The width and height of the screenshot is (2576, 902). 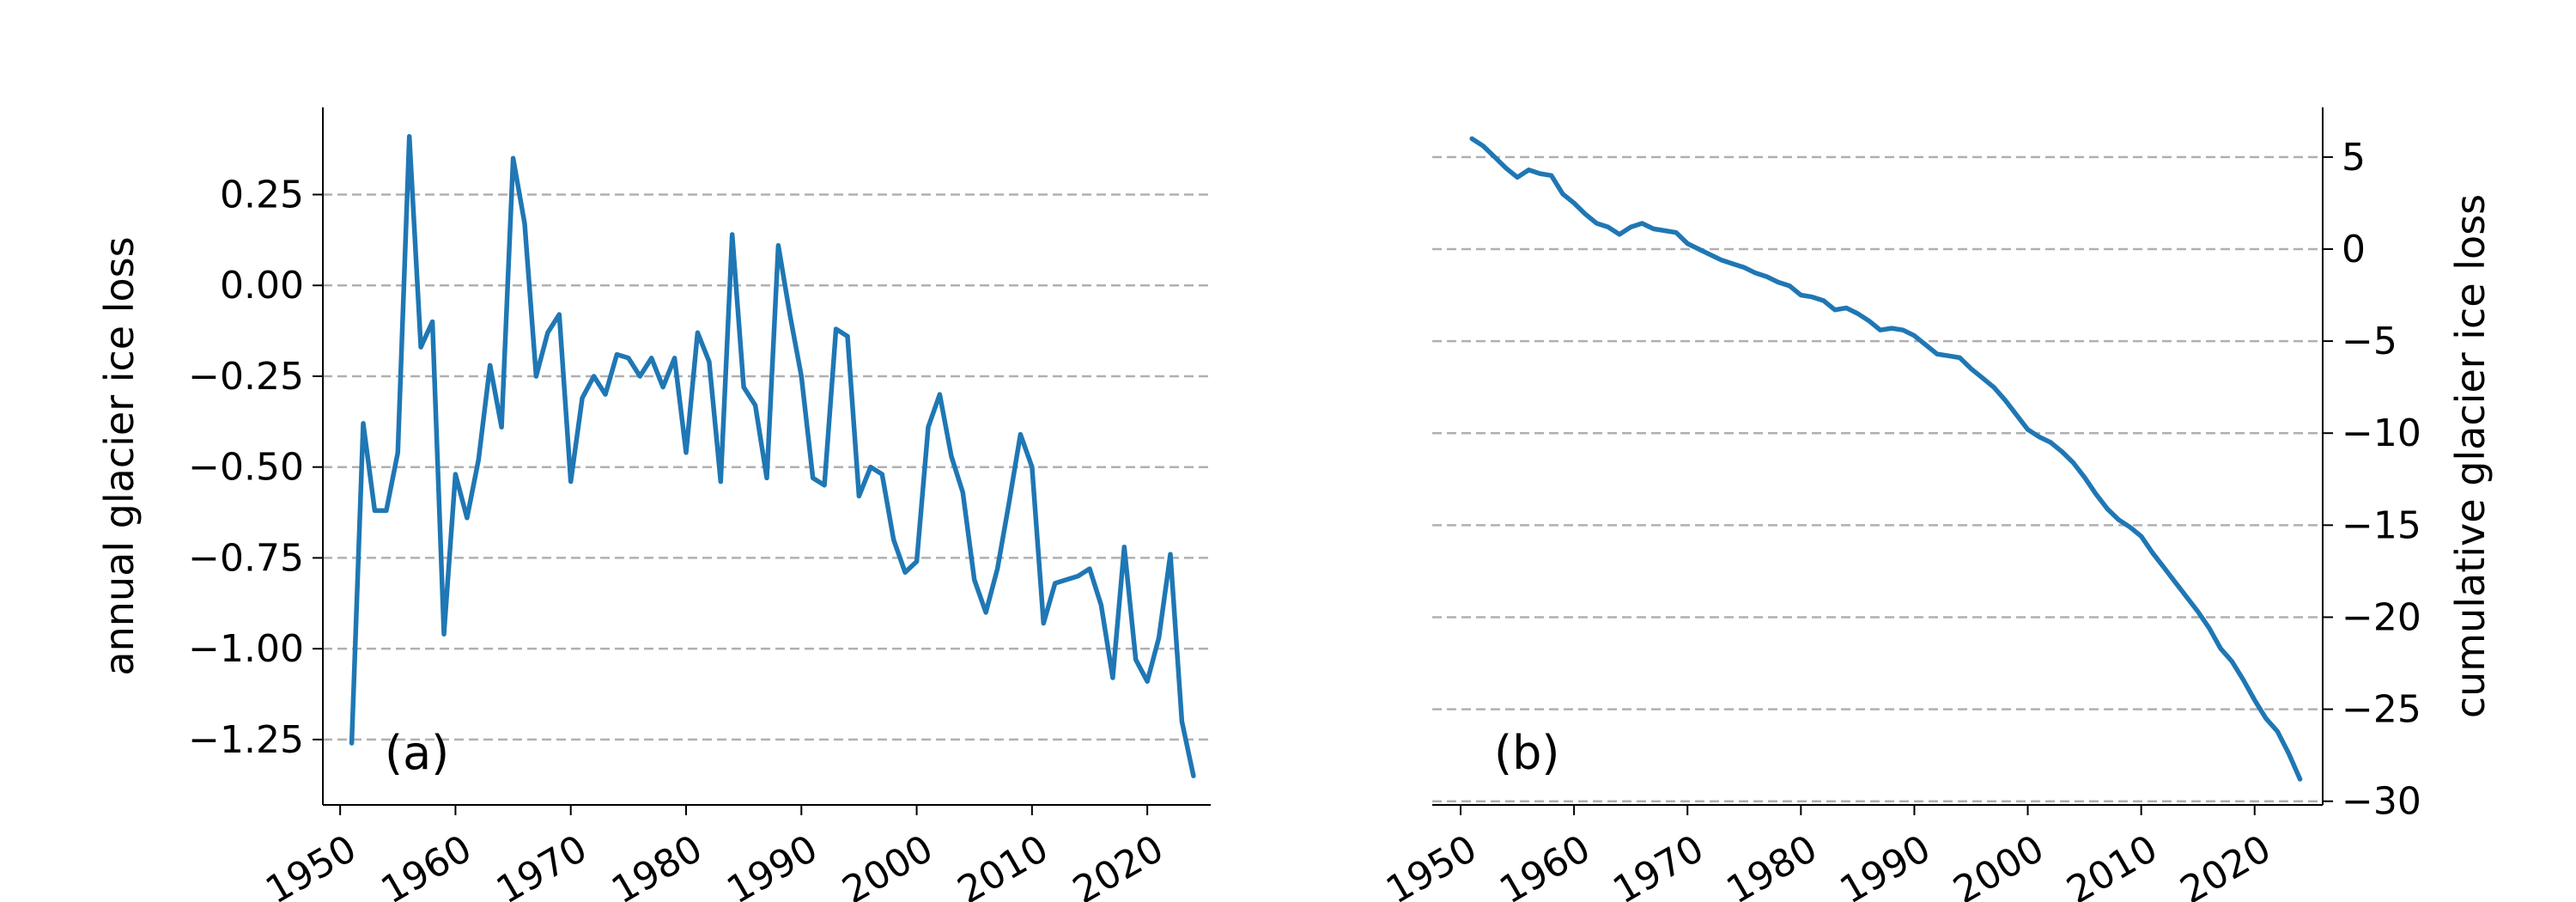 I want to click on y-tick-label: 0.00, so click(x=262, y=286).